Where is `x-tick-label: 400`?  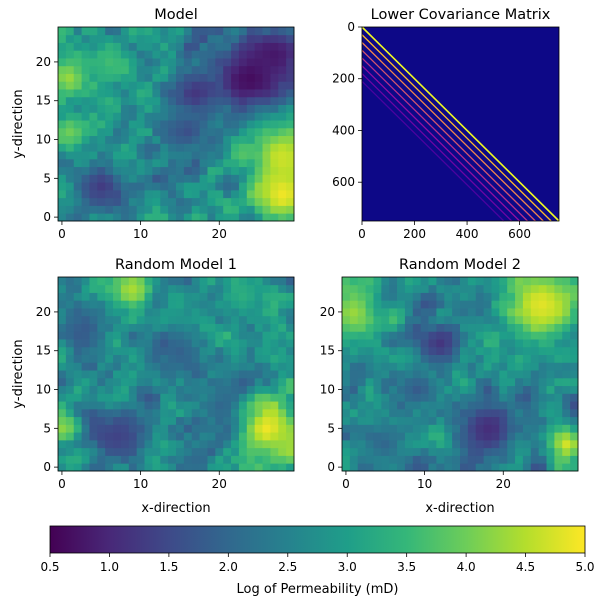 x-tick-label: 400 is located at coordinates (467, 234).